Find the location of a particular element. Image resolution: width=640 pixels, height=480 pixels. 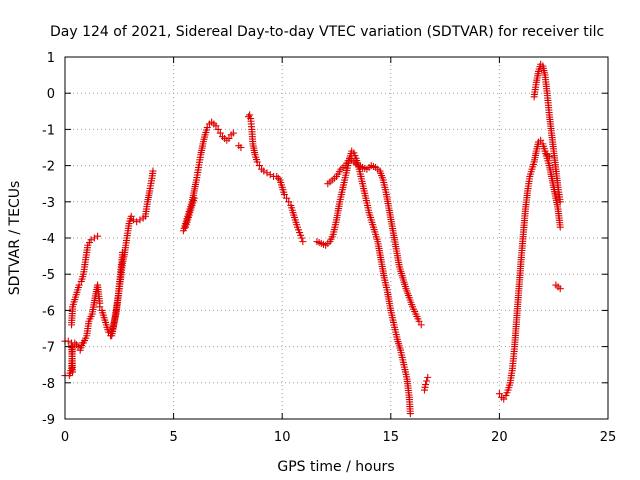

series-evening-b is located at coordinates (547, 133).